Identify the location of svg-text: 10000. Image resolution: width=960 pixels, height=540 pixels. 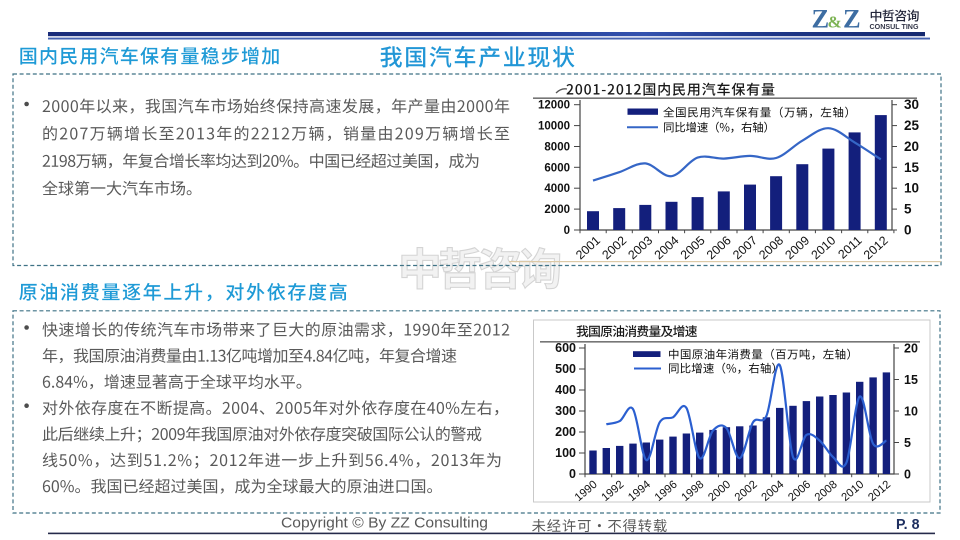
(554, 127).